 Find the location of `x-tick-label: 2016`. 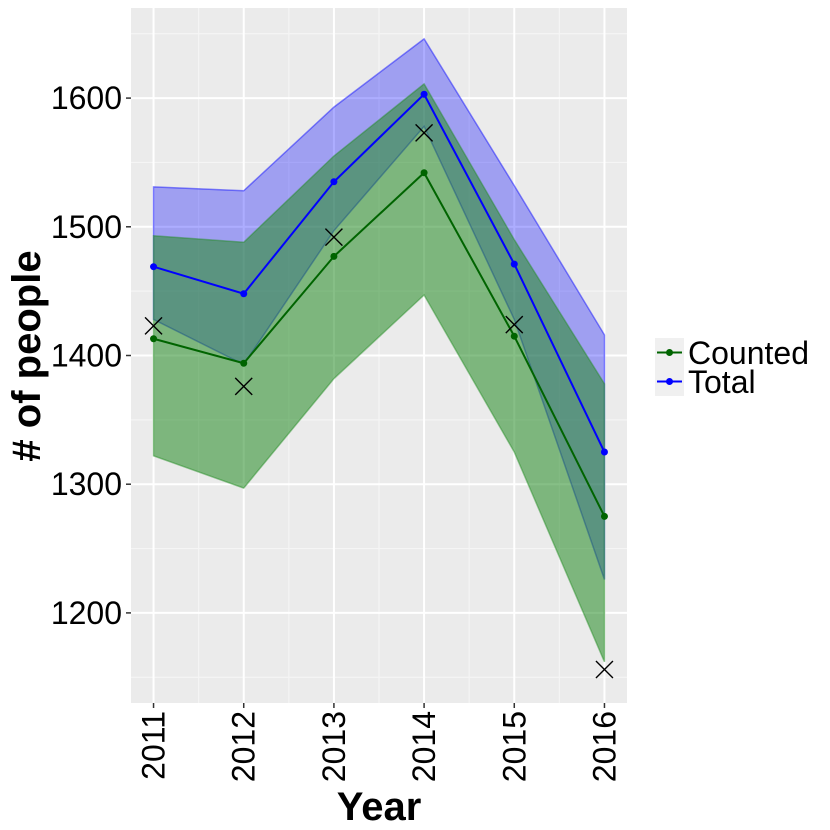

x-tick-label: 2016 is located at coordinates (604, 746).